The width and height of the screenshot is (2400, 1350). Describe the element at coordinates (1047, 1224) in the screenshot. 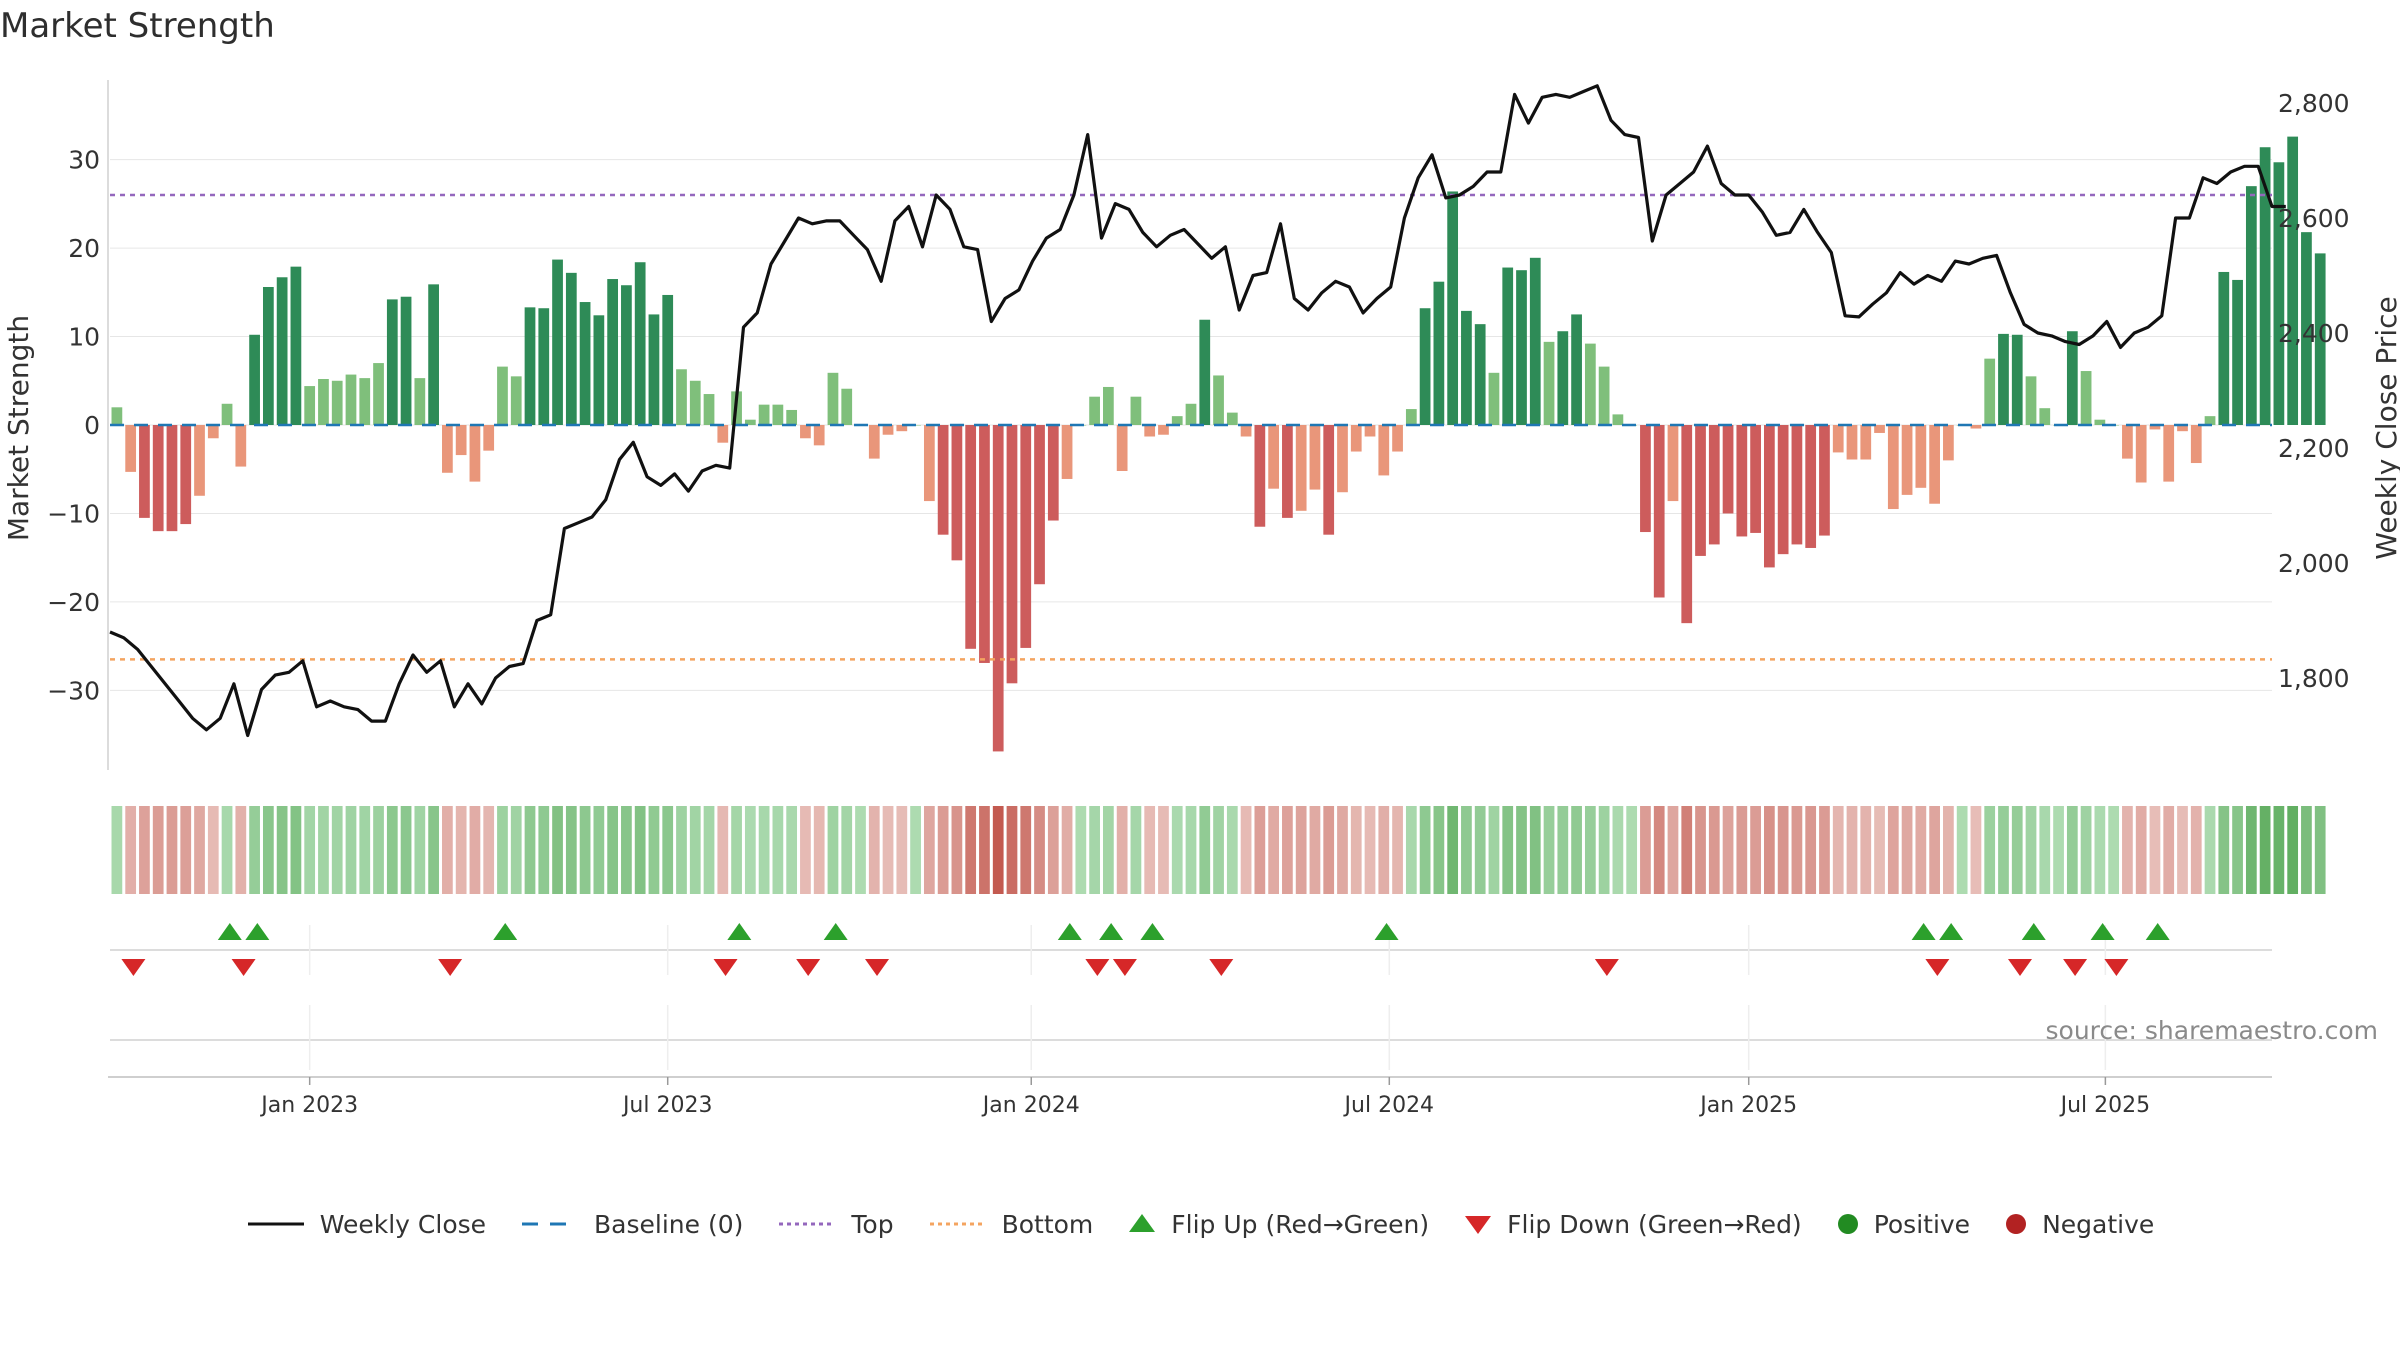

I see `legend-label: Bottom` at that location.